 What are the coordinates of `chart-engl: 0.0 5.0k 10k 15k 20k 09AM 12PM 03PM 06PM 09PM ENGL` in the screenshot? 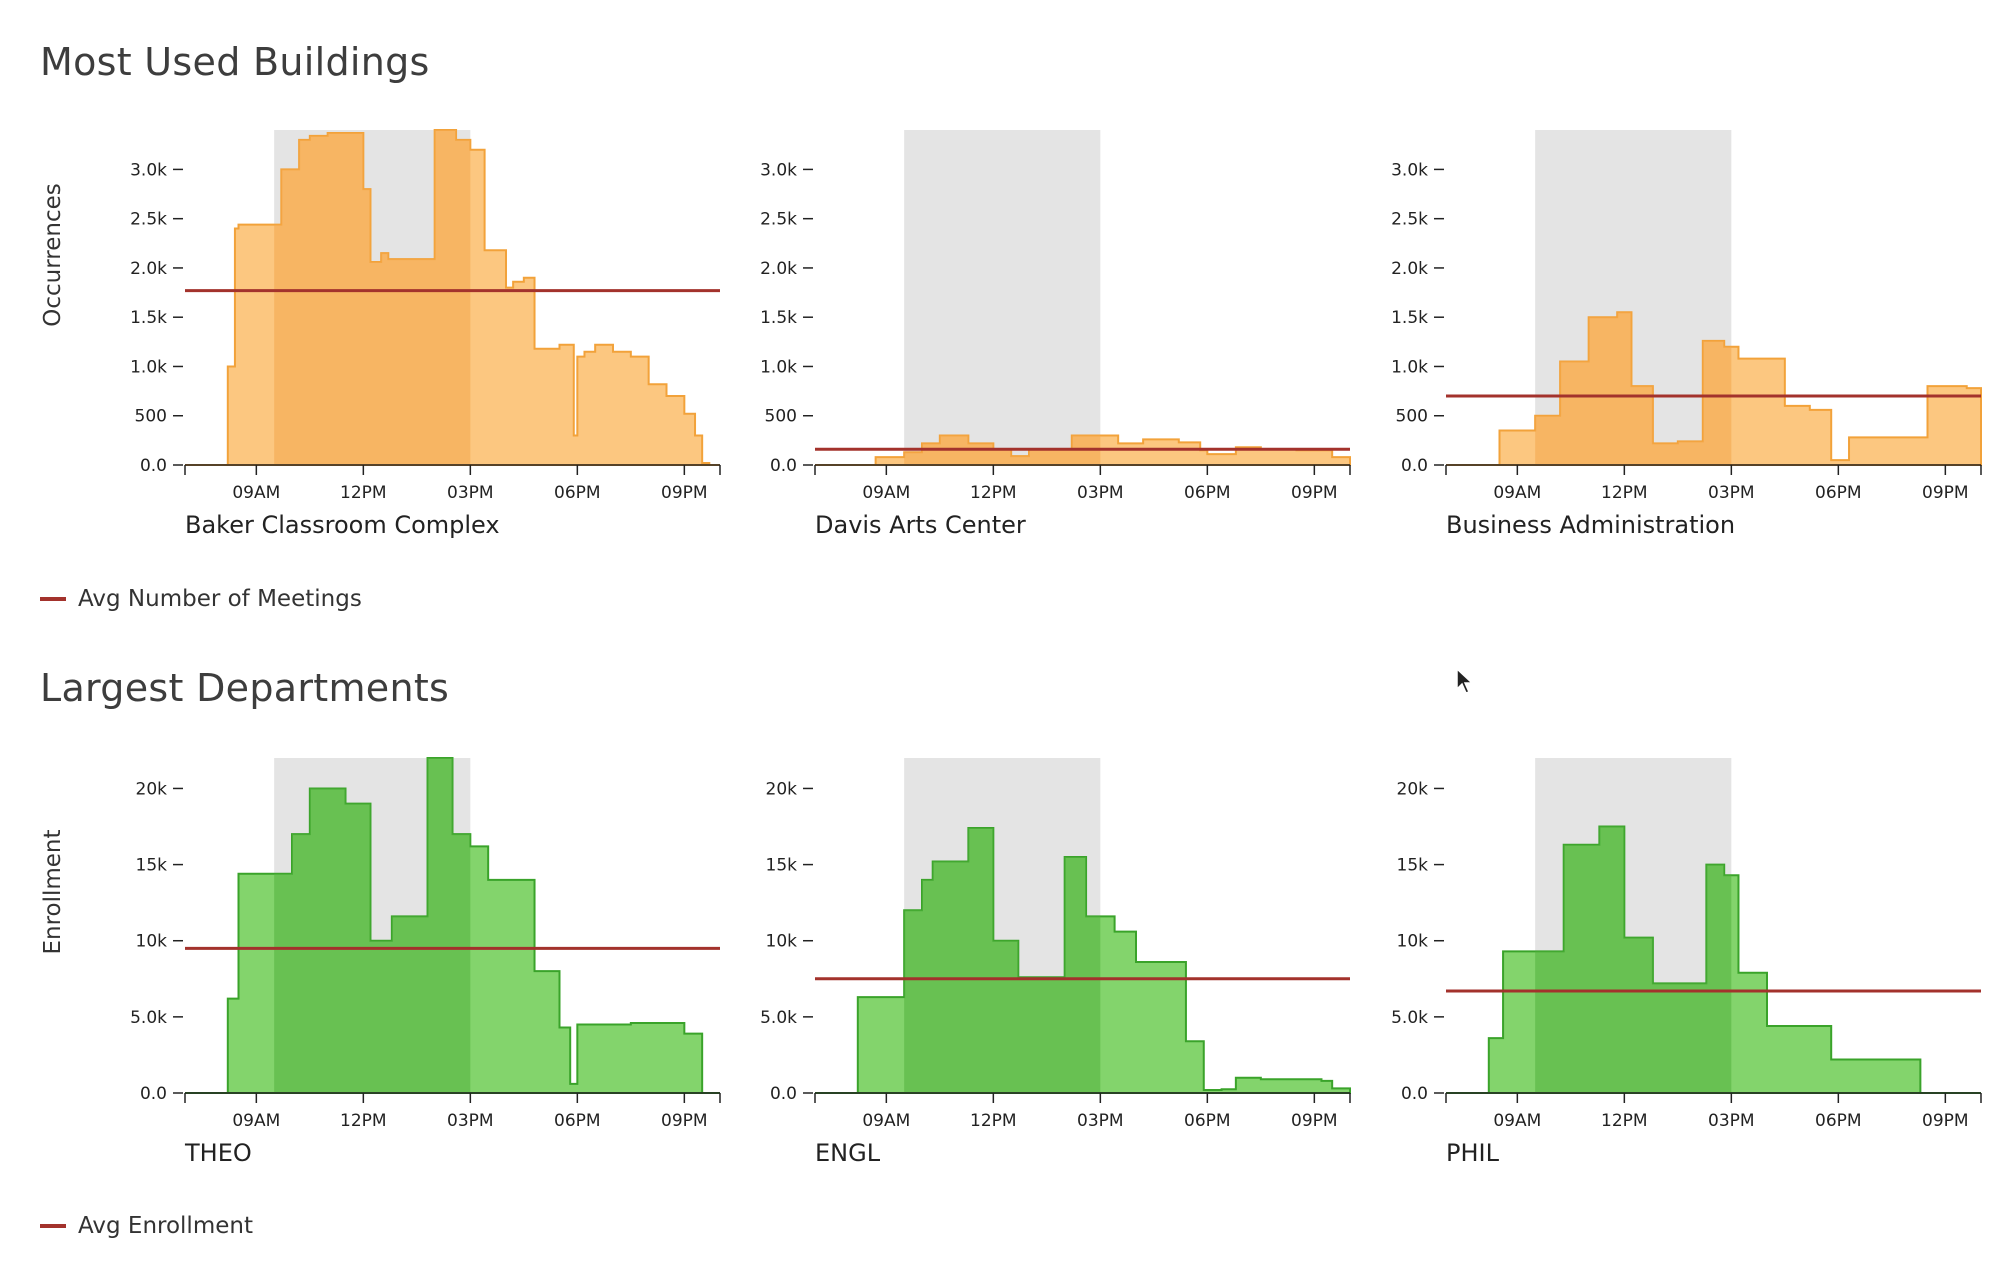 It's located at (1055, 962).